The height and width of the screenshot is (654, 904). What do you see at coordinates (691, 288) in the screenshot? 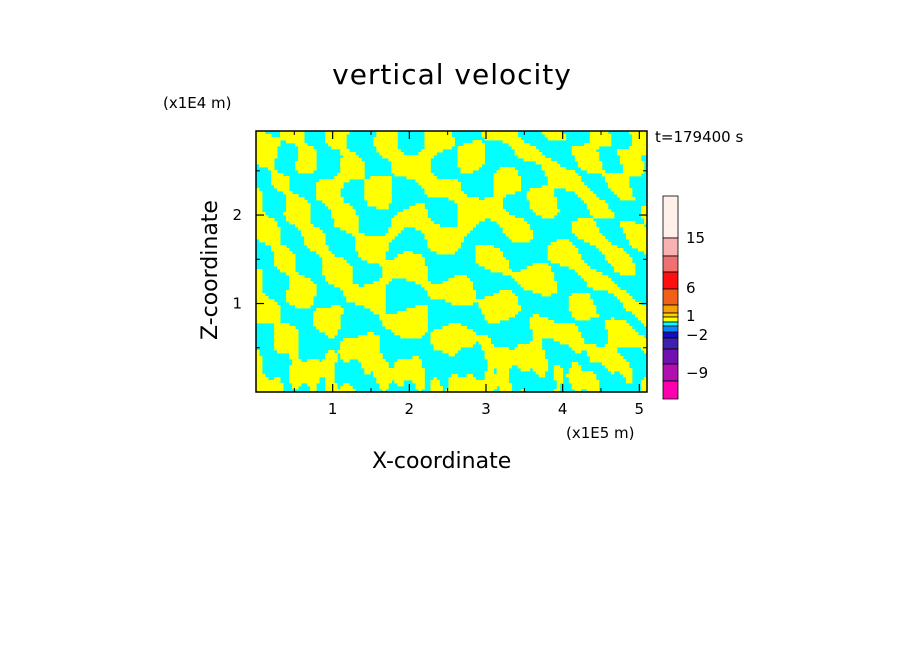
I see `colorbar-label: 6` at bounding box center [691, 288].